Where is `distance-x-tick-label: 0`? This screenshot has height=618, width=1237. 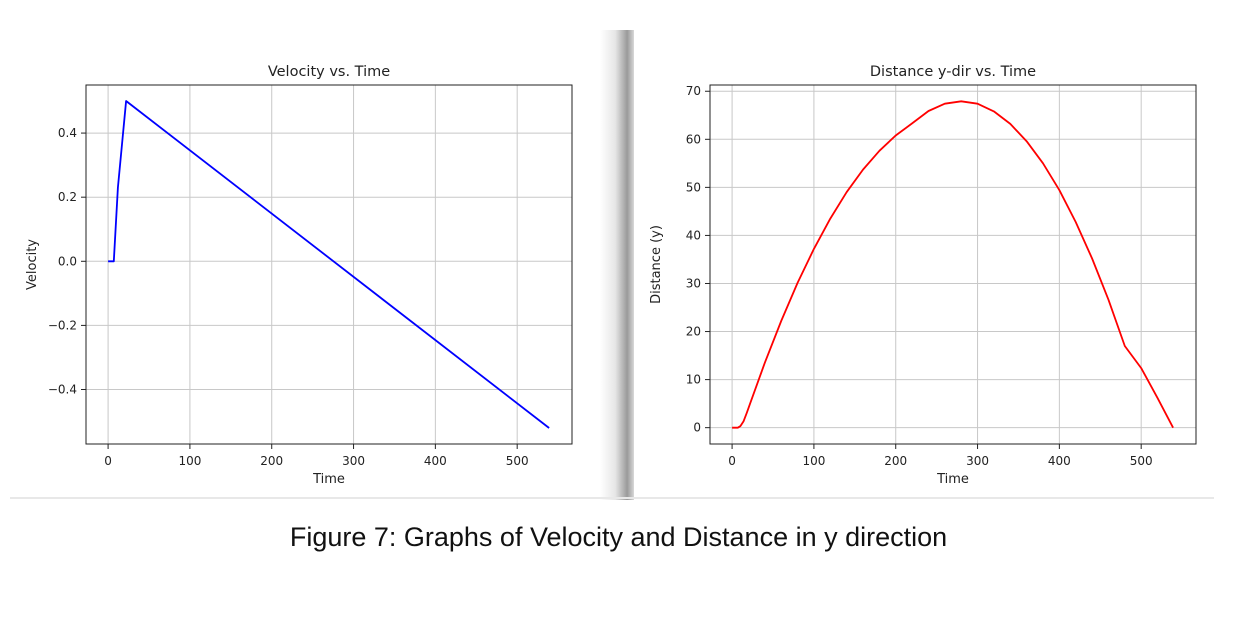 distance-x-tick-label: 0 is located at coordinates (732, 461).